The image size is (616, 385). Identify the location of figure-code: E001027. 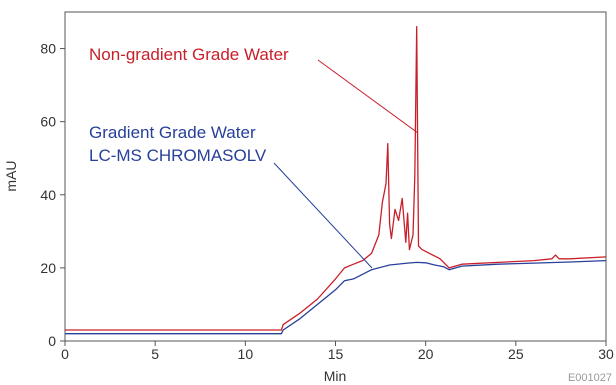
(590, 378).